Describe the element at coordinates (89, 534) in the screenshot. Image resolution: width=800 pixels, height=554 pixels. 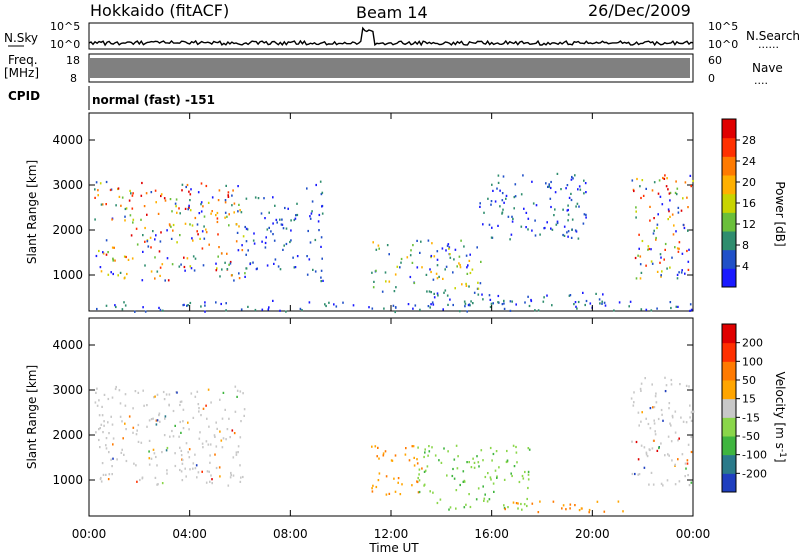
I see `x-tick-label: 00:00` at that location.